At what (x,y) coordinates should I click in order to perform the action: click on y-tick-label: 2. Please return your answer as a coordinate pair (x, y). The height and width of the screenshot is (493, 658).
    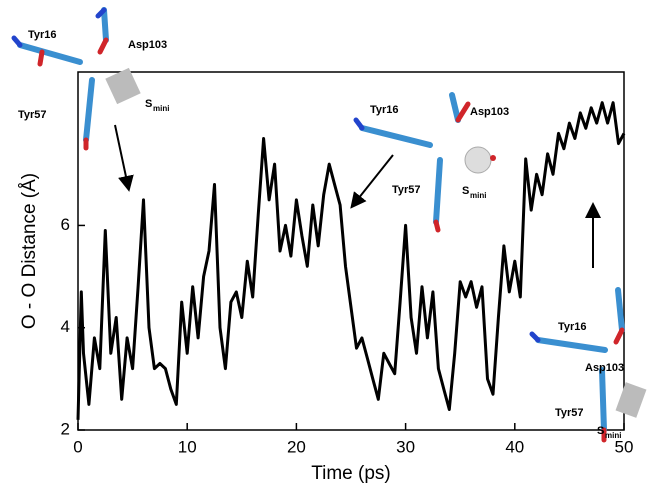
    Looking at the image, I should click on (65, 428).